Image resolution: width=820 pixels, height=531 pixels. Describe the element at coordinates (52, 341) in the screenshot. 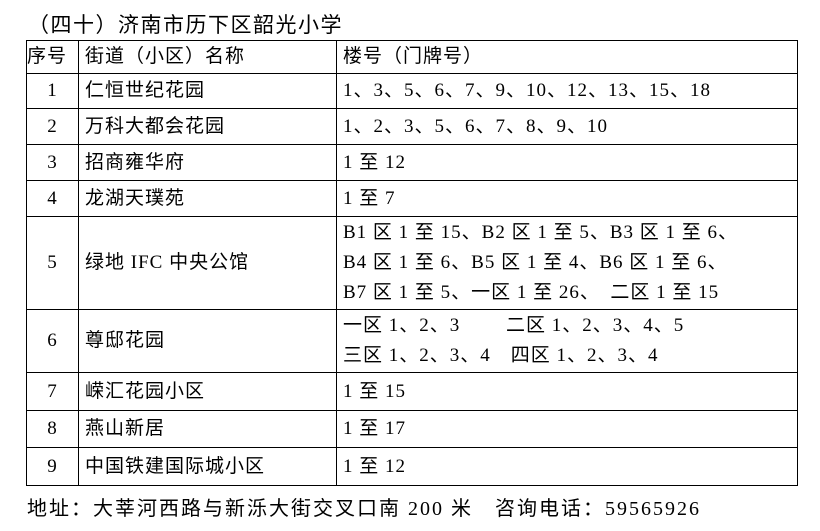

I see `row-no: 6` at that location.